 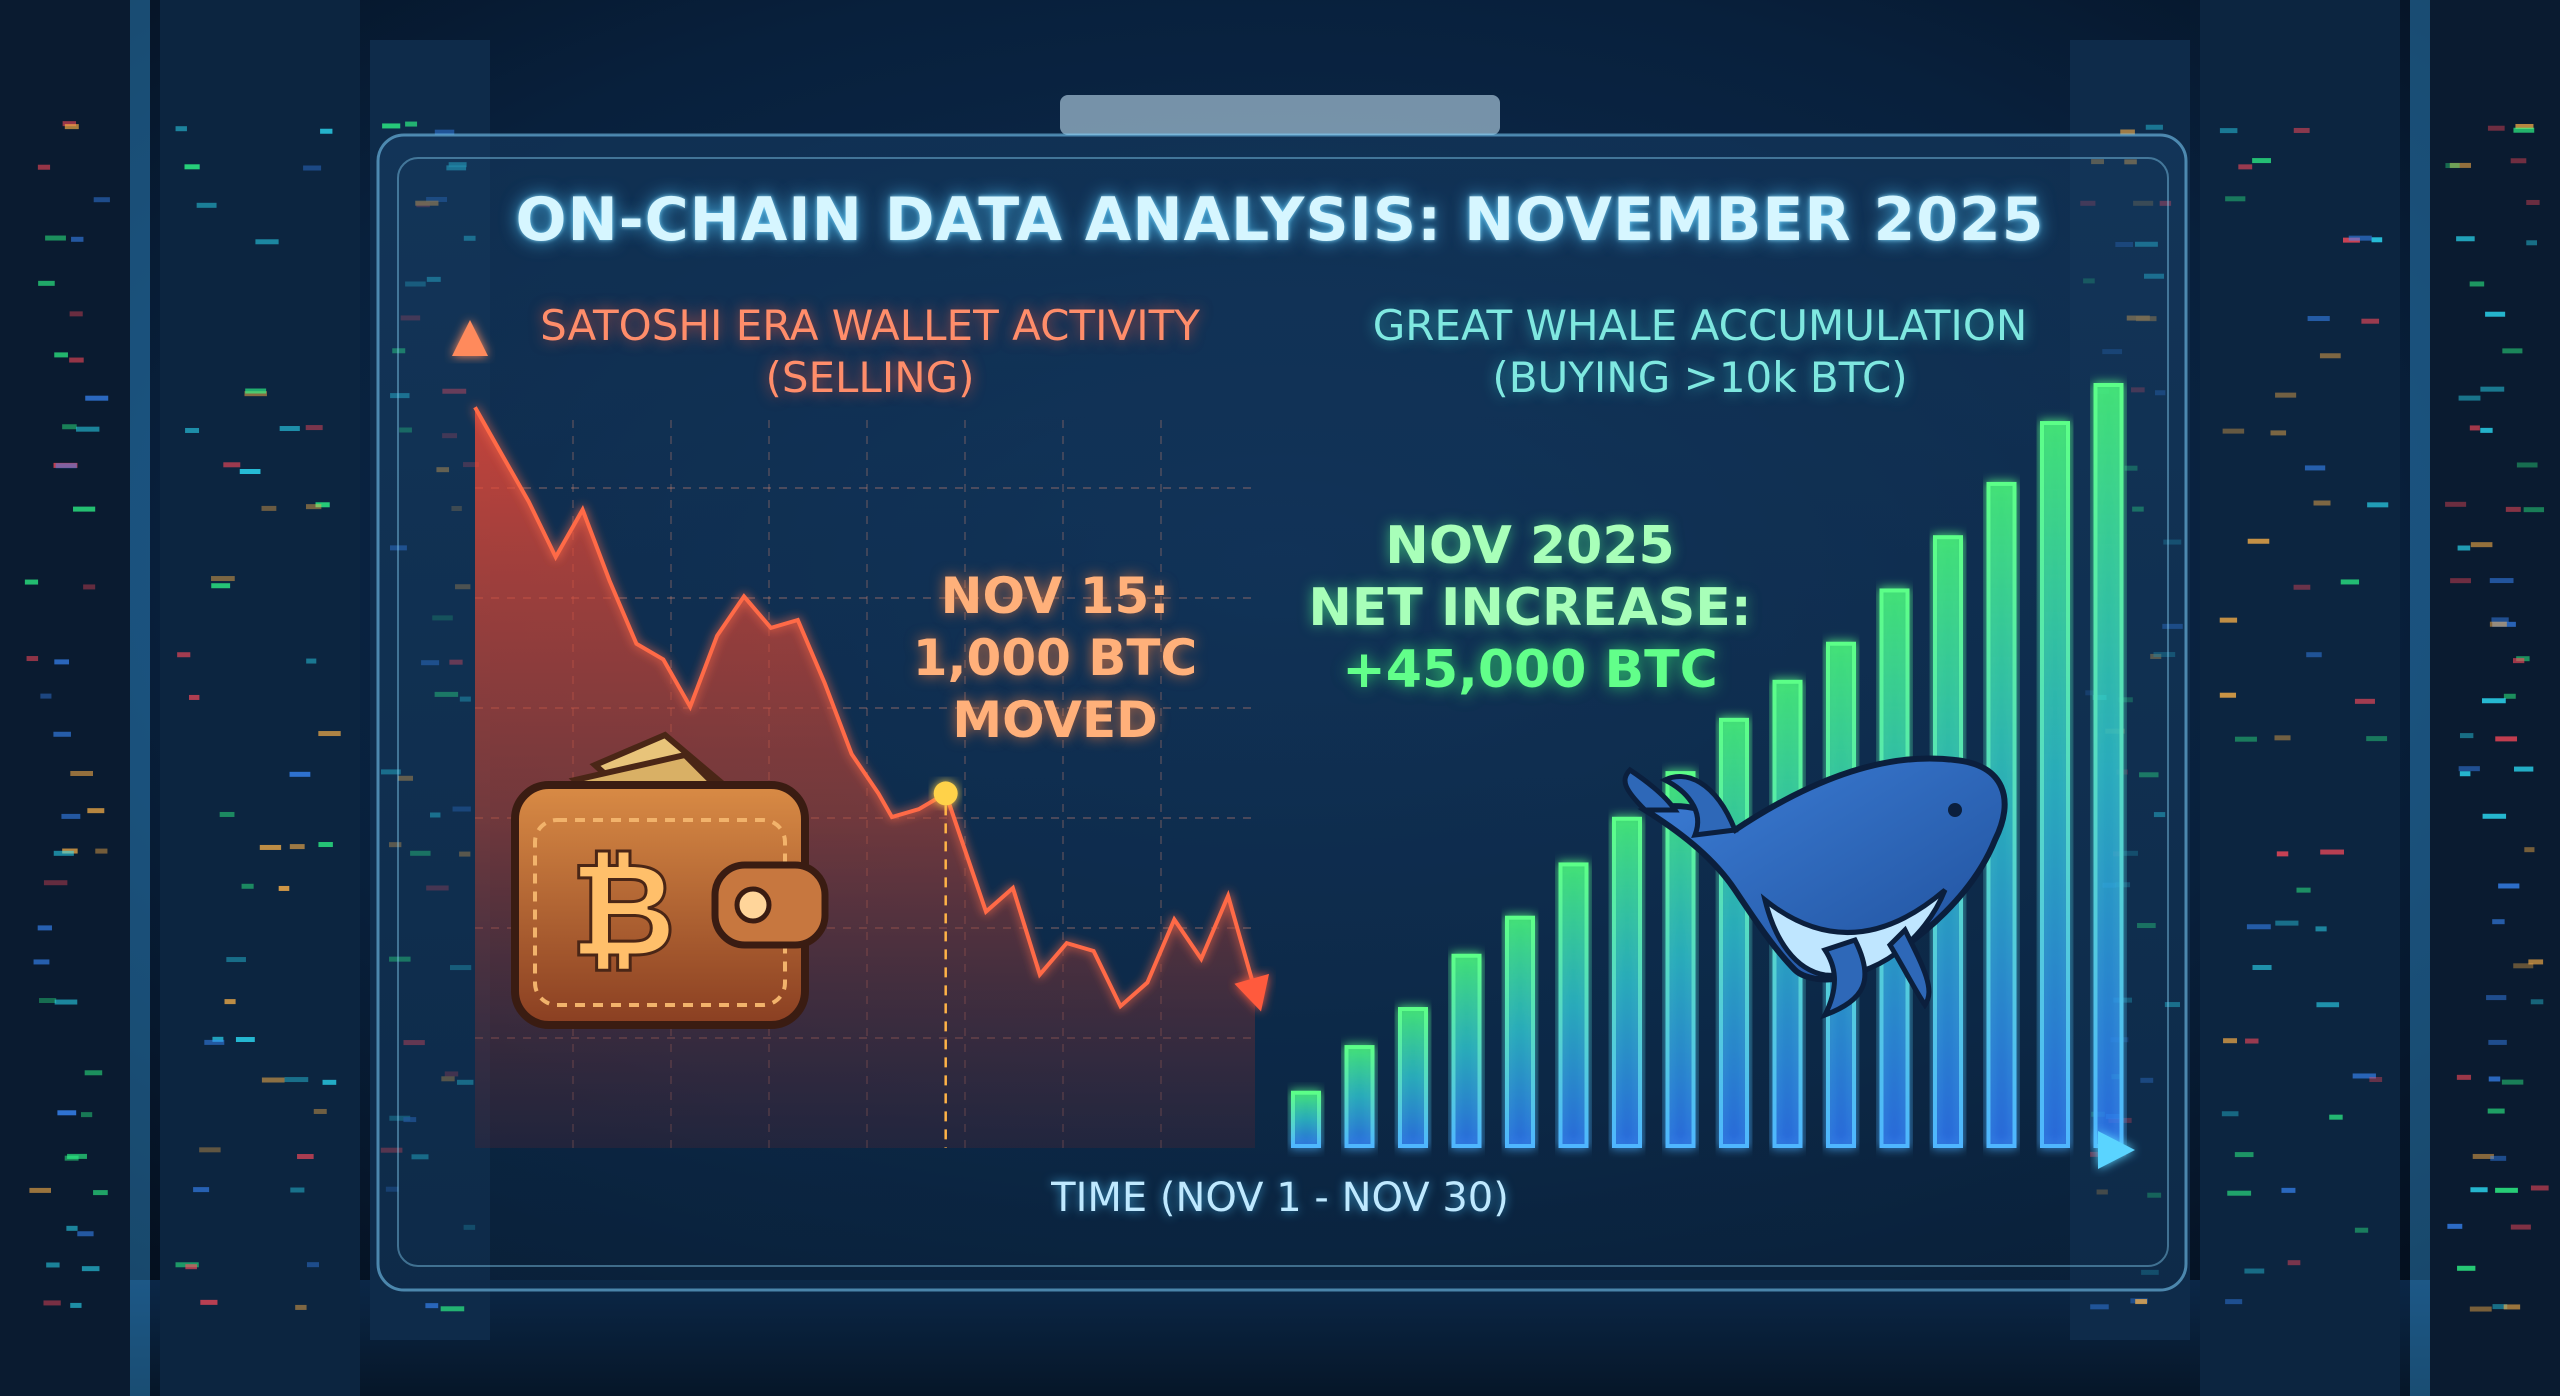 What do you see at coordinates (1280, 1198) in the screenshot?
I see `x-axis-label: TIME (NOV 1 - NOV 30)` at bounding box center [1280, 1198].